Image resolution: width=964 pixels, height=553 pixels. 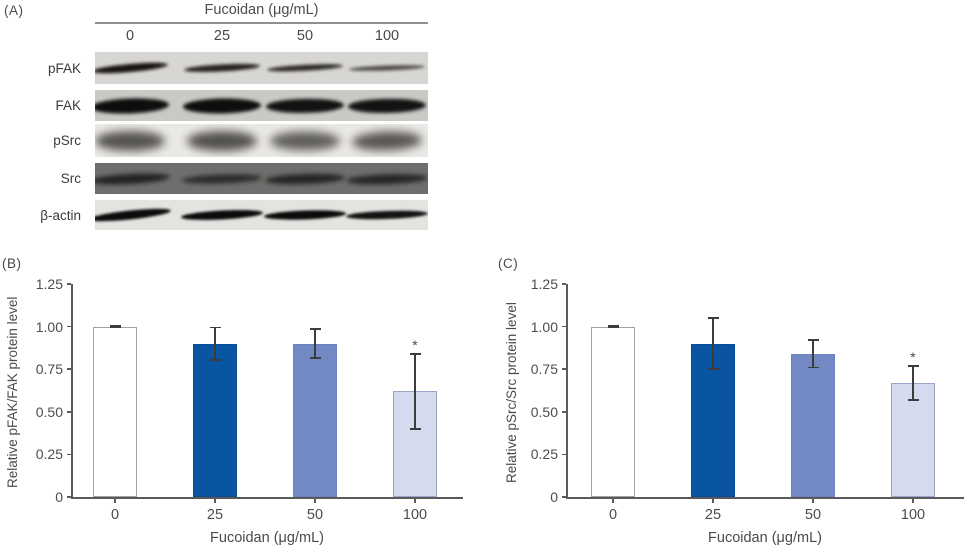 What do you see at coordinates (261, 140) in the screenshot?
I see `blot-strip-psrc` at bounding box center [261, 140].